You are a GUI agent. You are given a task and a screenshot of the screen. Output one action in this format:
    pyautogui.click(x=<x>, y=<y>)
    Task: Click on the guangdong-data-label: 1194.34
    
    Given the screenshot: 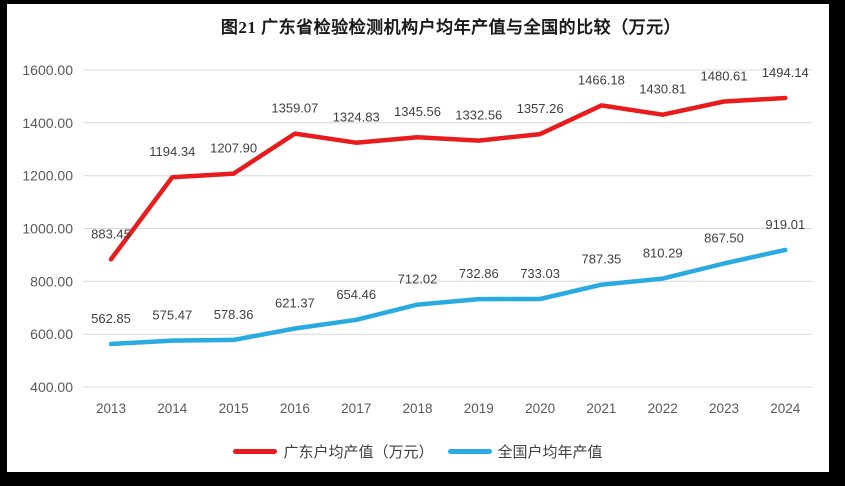 What is the action you would take?
    pyautogui.click(x=172, y=151)
    